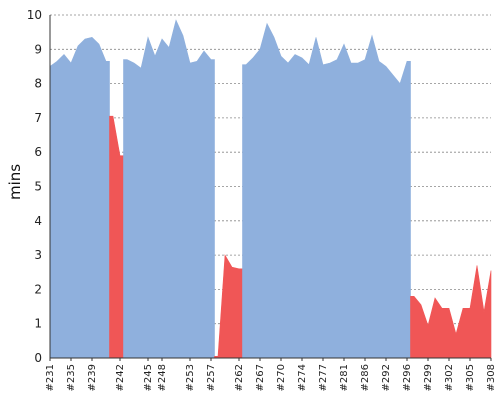 This screenshot has width=500, height=400. What do you see at coordinates (491, 377) in the screenshot?
I see `x-tick-308: #308` at bounding box center [491, 377].